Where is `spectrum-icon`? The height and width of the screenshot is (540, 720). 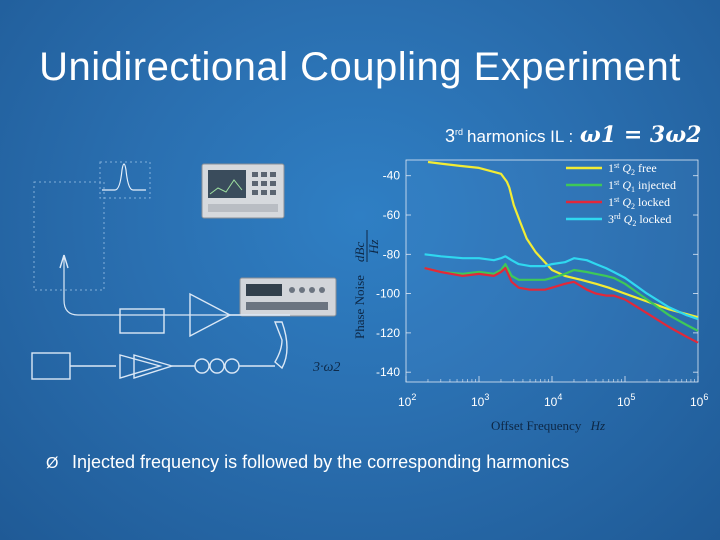 spectrum-icon is located at coordinates (124, 177).